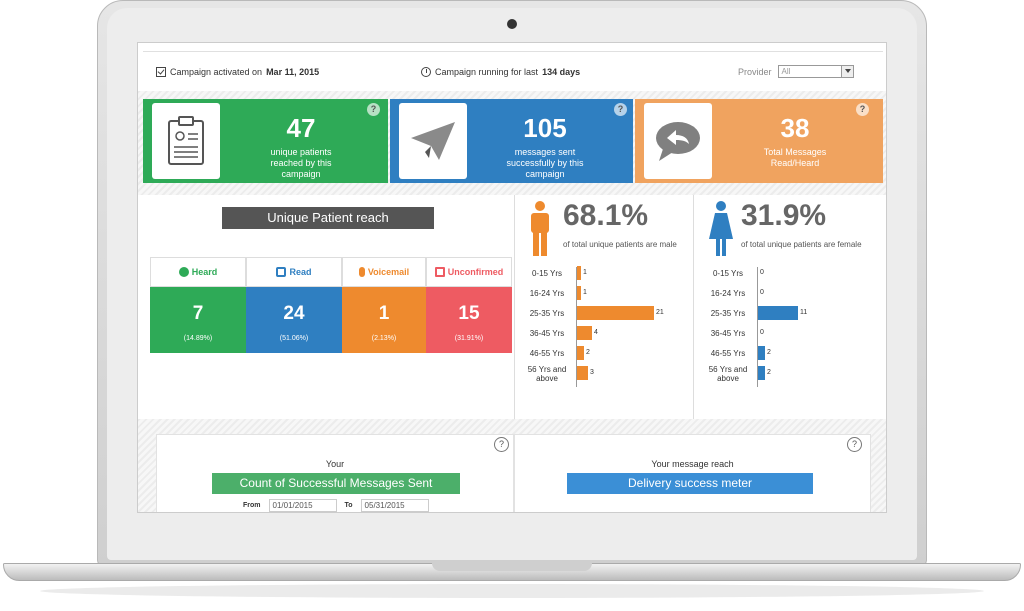 The image size is (1024, 611). I want to click on from-date-input: 01/01/2015, so click(302, 505).